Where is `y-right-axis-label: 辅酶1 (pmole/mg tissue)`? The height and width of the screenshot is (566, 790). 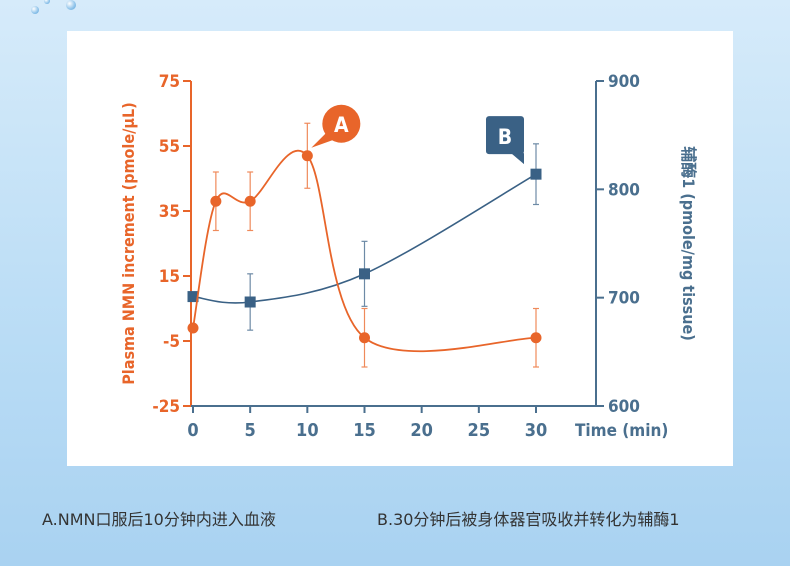
y-right-axis-label: 辅酶1 (pmole/mg tissue) is located at coordinates (688, 243).